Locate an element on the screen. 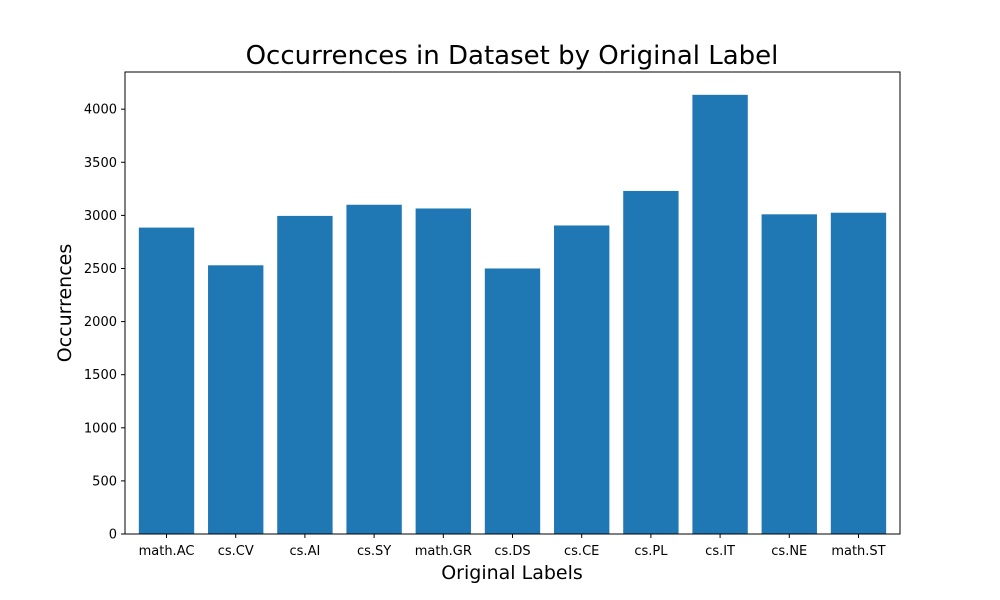 This screenshot has width=1000, height=600. bar-cs-cv is located at coordinates (236, 399).